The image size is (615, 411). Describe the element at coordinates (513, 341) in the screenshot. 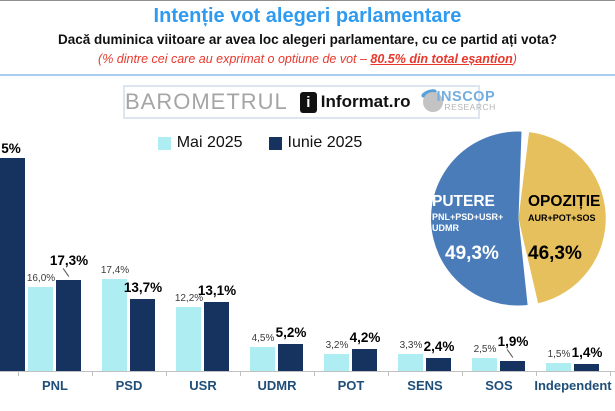

I see `bar-label-iunie-SOS: 1,9%` at that location.